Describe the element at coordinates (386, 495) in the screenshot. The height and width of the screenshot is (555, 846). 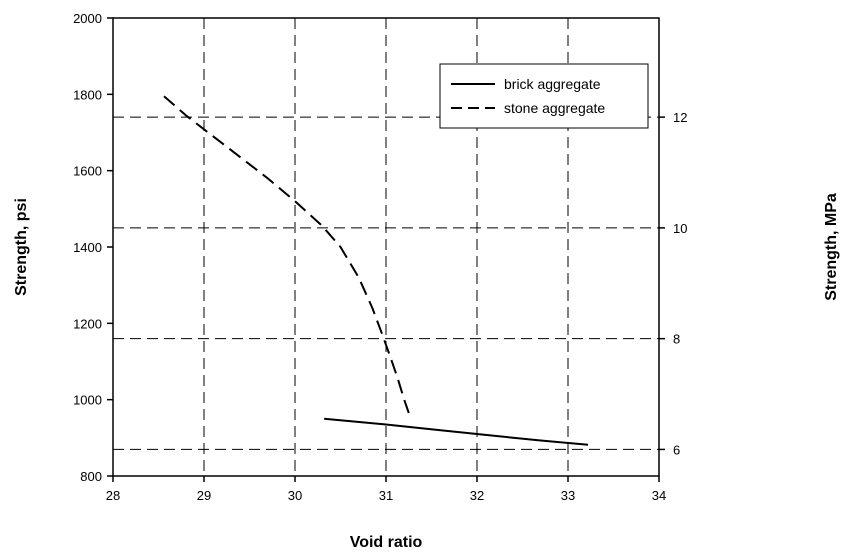
I see `x-tick-label-31: 31` at that location.